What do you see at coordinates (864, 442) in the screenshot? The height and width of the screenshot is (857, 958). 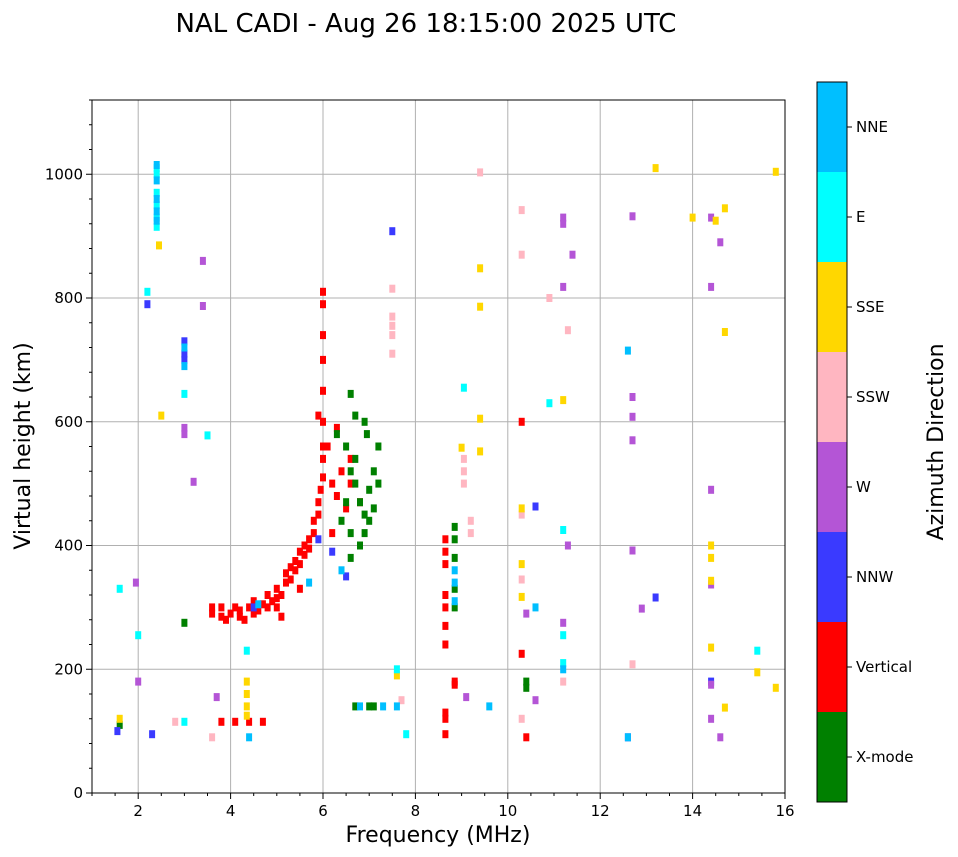 I see `colorbar: X-mode Vertical NNW W SSW SSE E NNE` at bounding box center [864, 442].